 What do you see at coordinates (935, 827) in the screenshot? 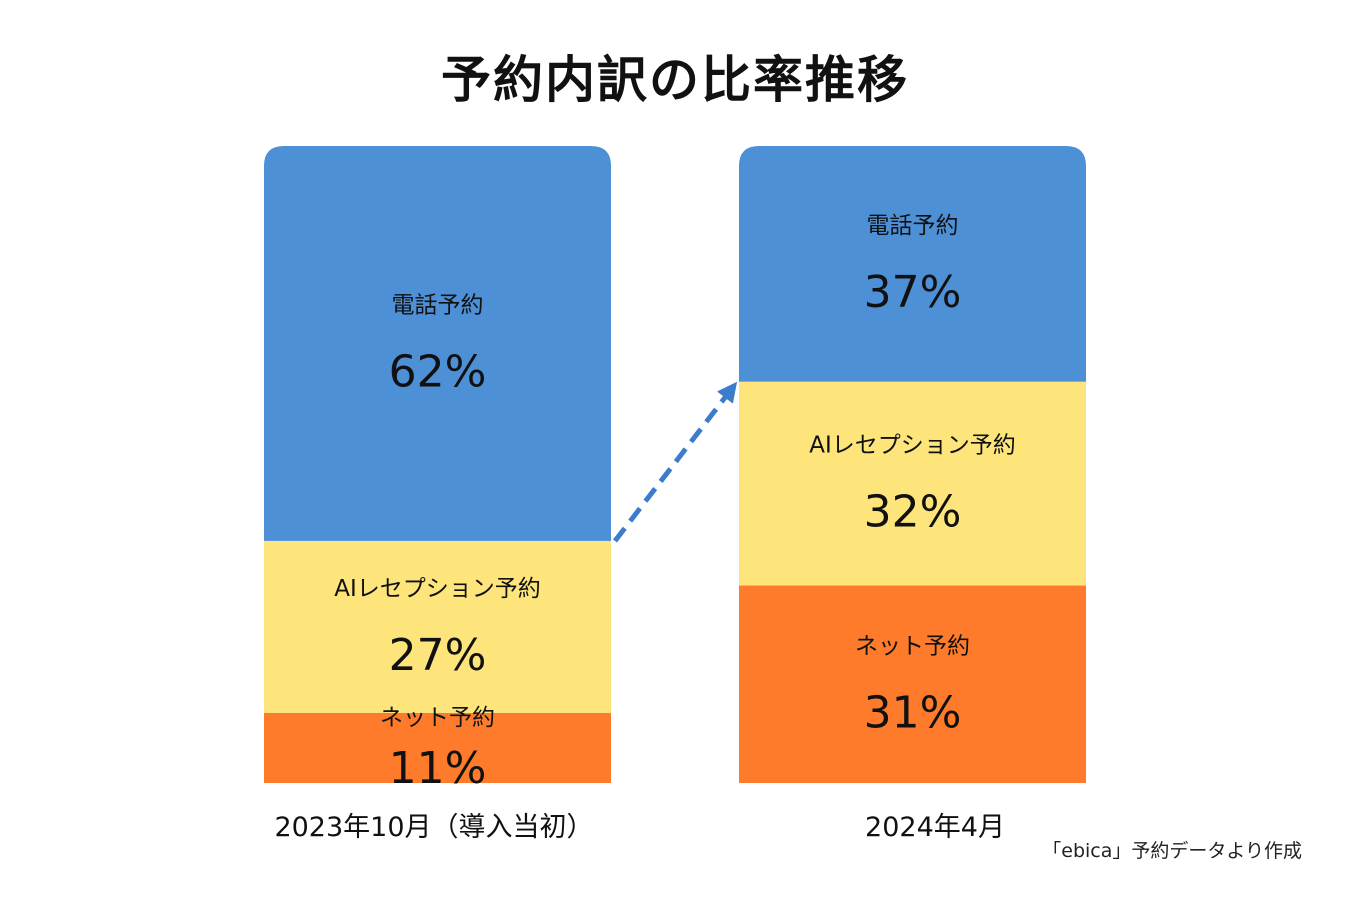
I see `x-category-label: 2024年4月` at bounding box center [935, 827].